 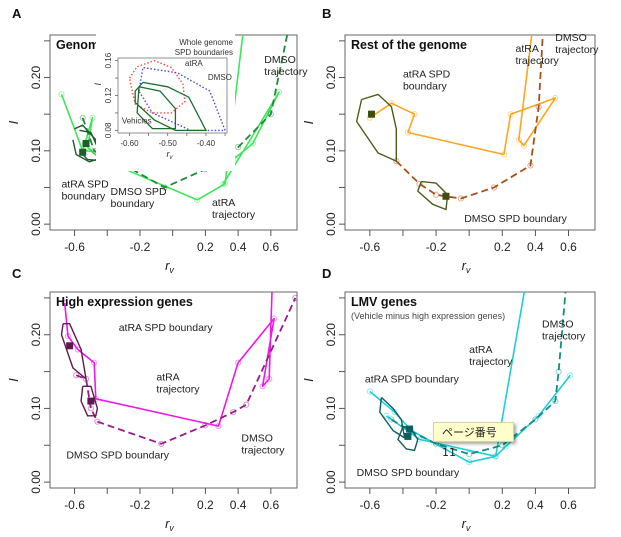 I want to click on annotation-label: DMSO SPD boundary, so click(x=117, y=456).